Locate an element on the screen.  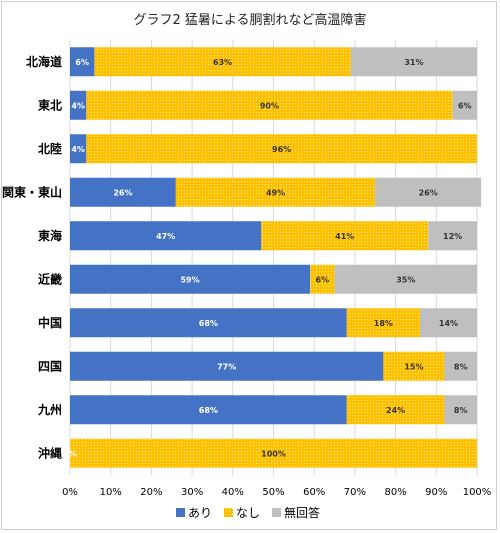
data-label: 59% is located at coordinates (189, 279).